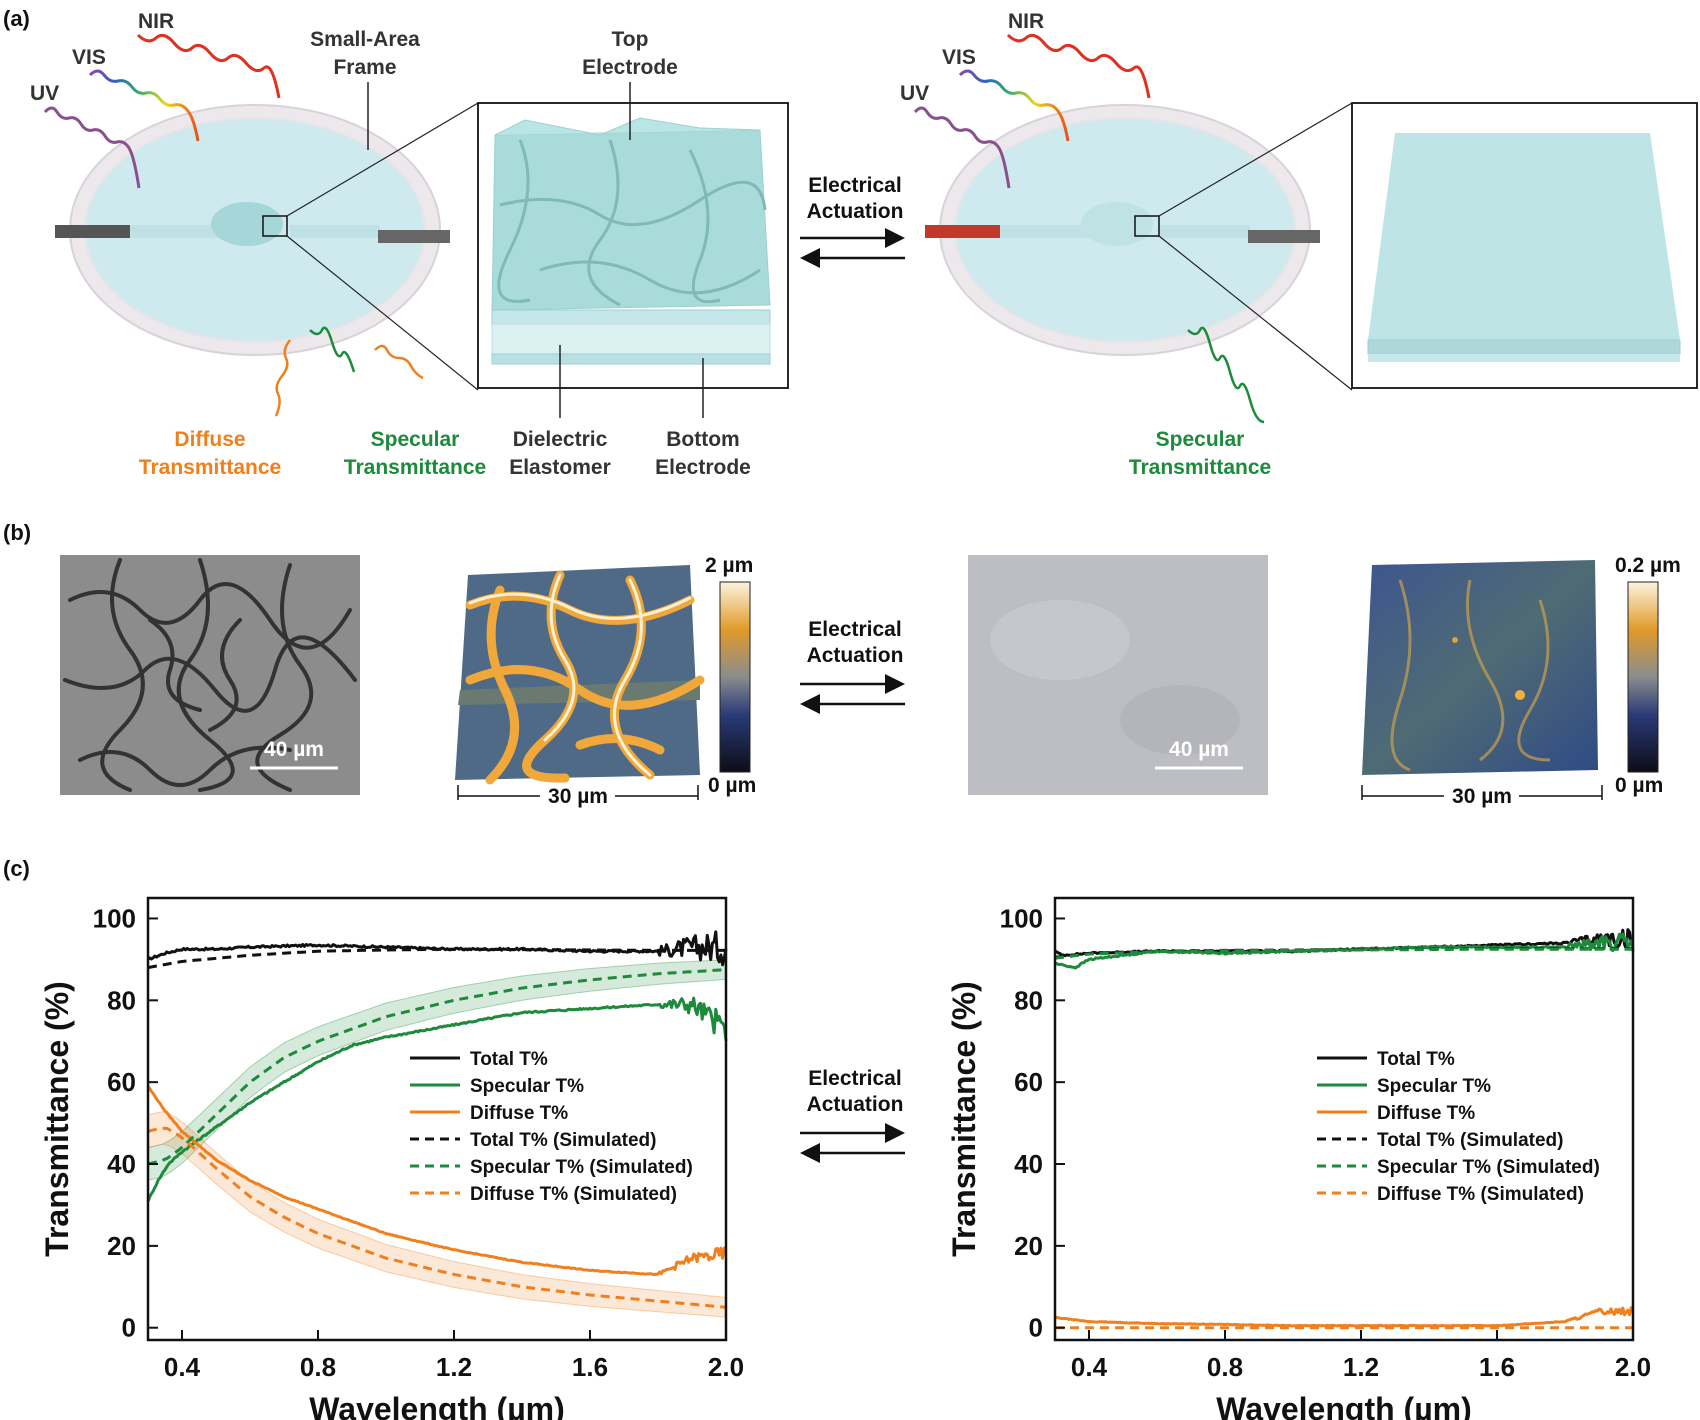 Image resolution: width=1700 pixels, height=1420 pixels. Describe the element at coordinates (580, 675) in the screenshot. I see `afm-image-wrinkled` at that location.